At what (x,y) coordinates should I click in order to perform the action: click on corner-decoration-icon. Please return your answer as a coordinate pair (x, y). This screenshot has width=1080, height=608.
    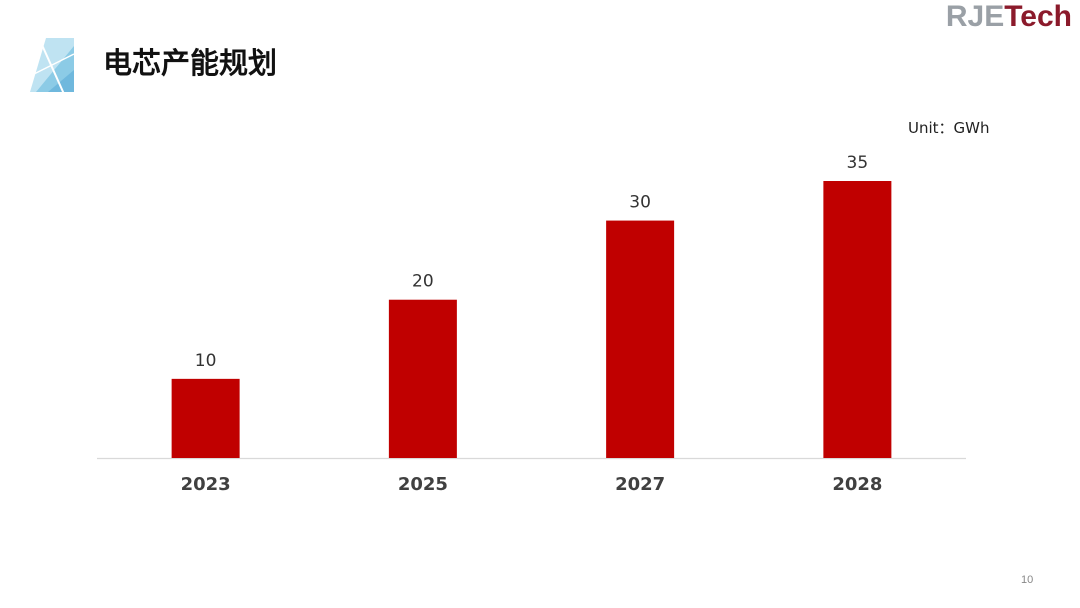
    Looking at the image, I should click on (52, 65).